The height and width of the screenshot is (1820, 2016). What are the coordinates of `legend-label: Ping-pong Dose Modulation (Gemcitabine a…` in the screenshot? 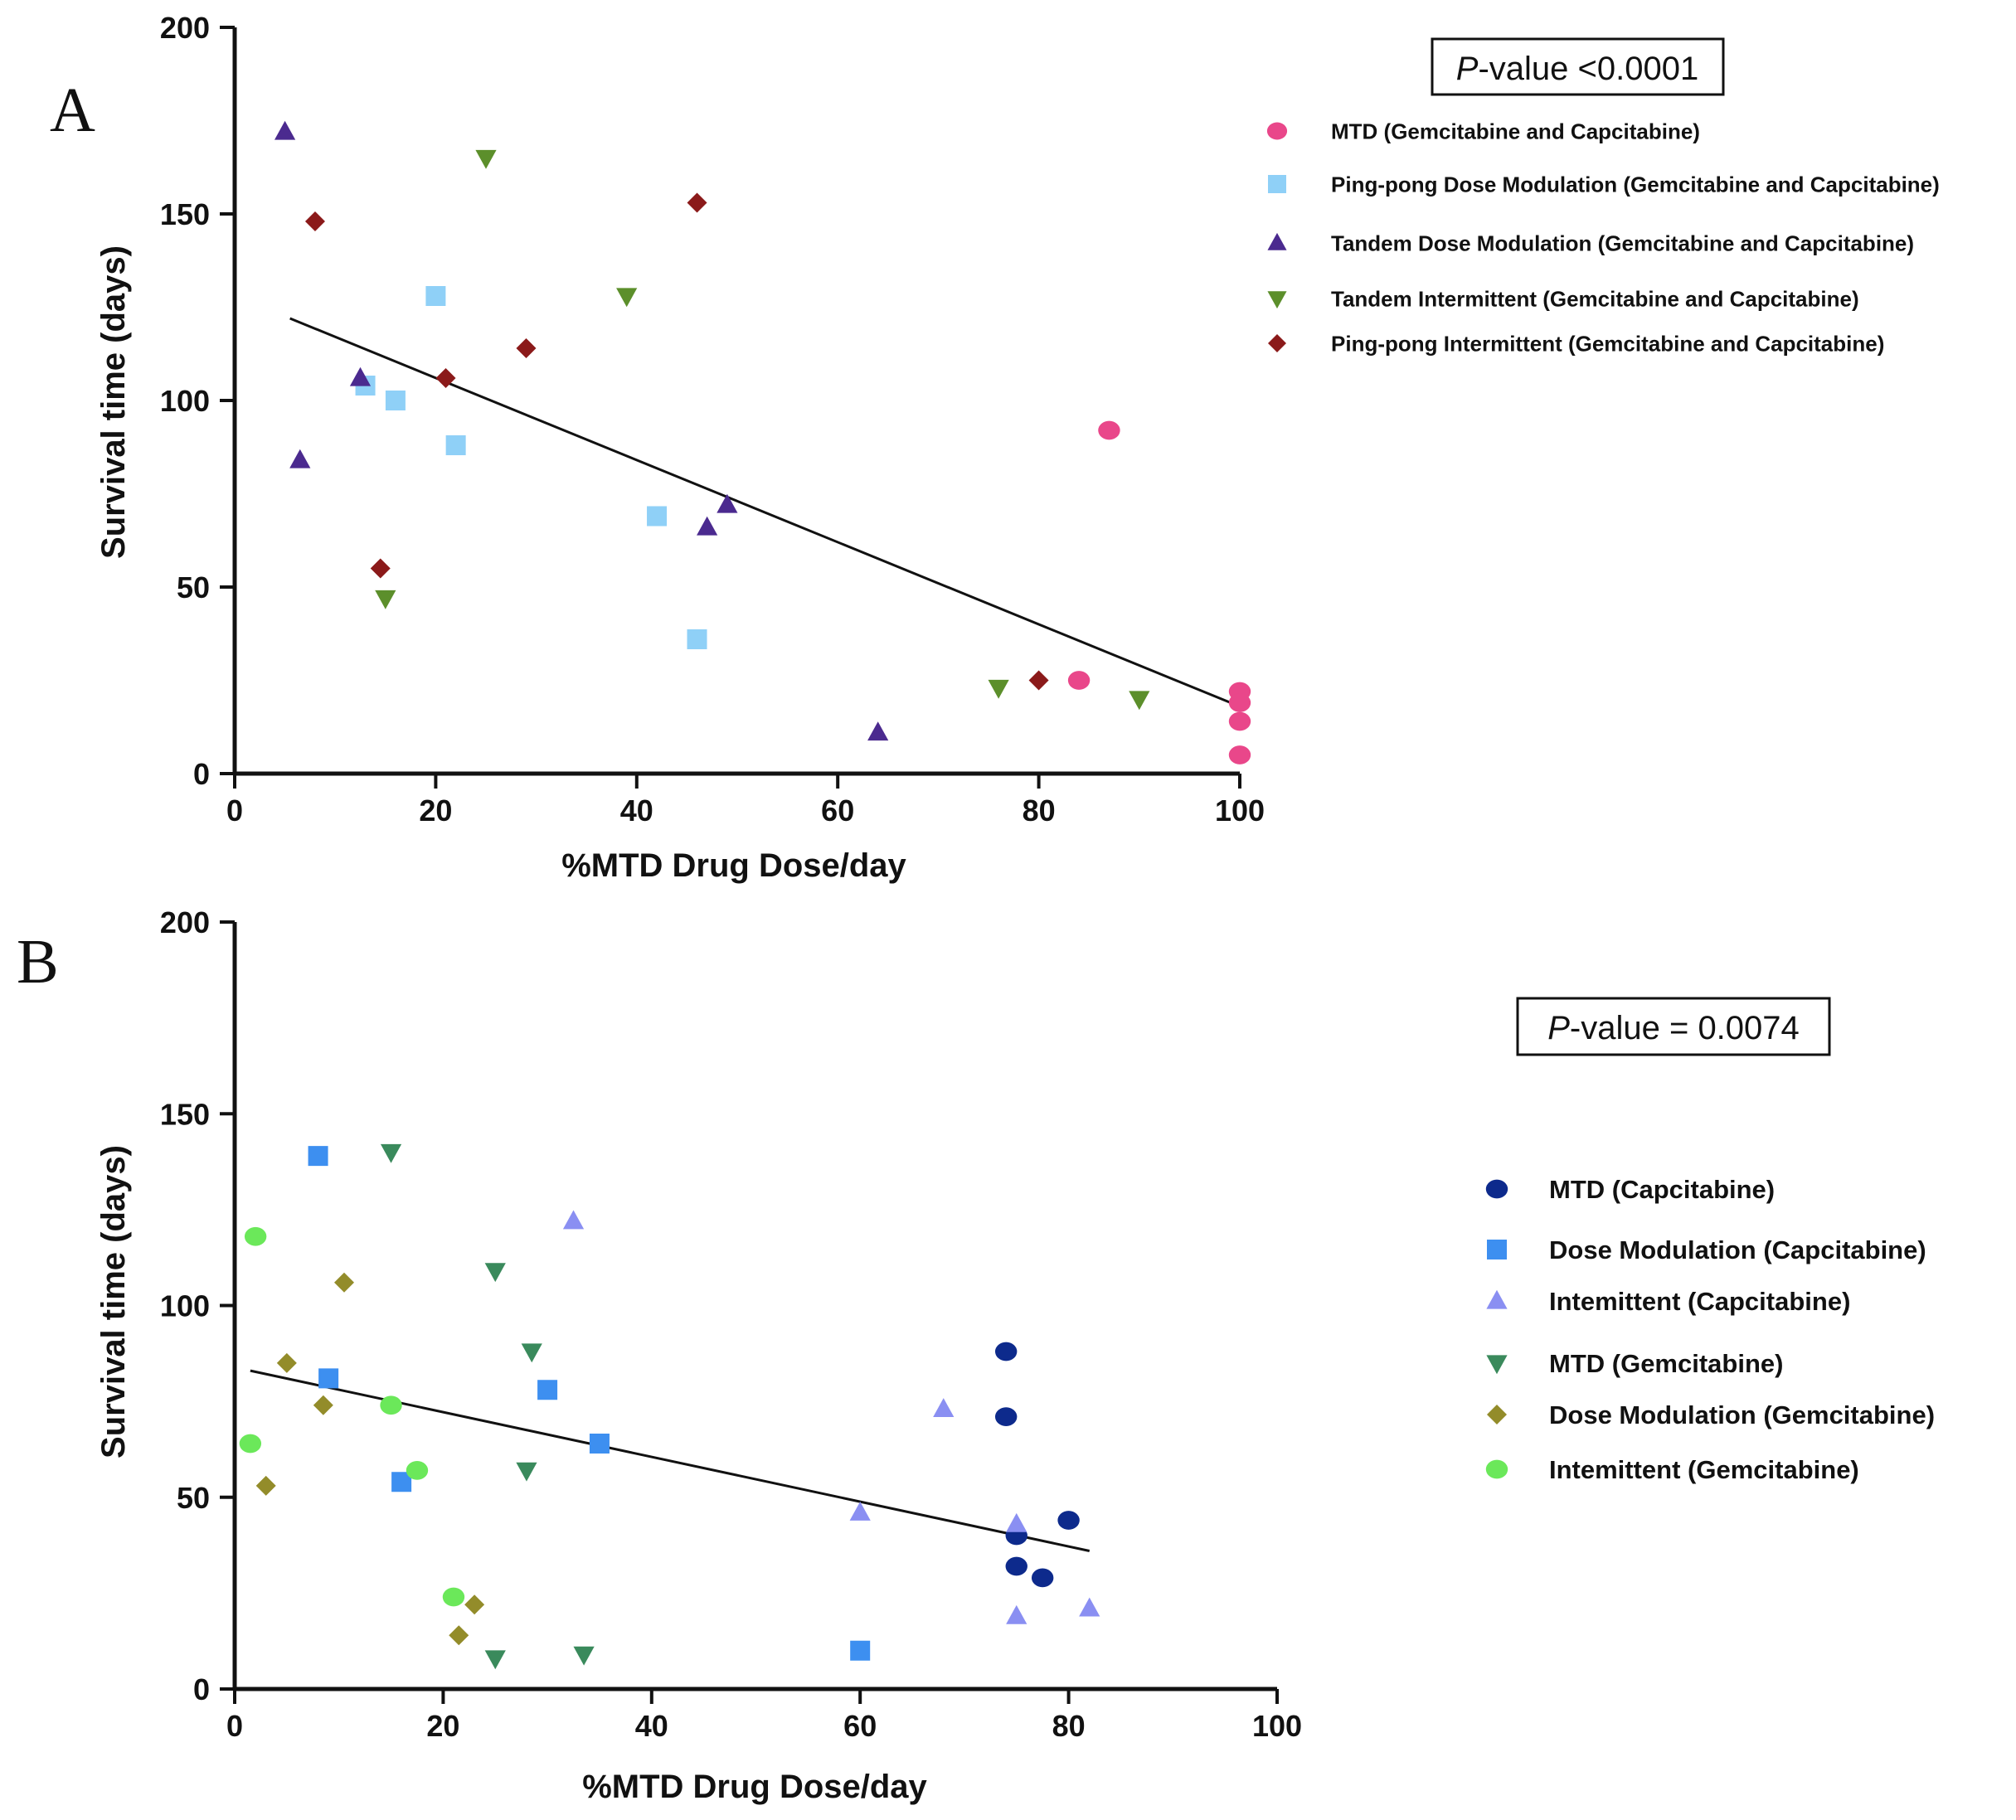 It's located at (1635, 184).